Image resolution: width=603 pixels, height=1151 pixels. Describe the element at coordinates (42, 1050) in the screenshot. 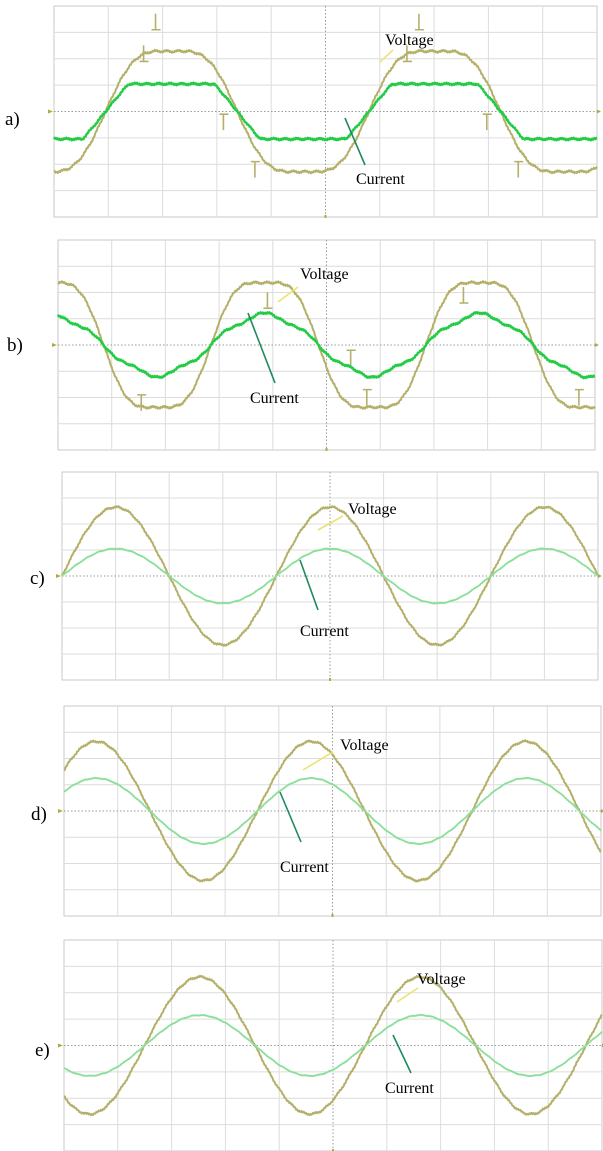

I see `panel-label: e)` at that location.